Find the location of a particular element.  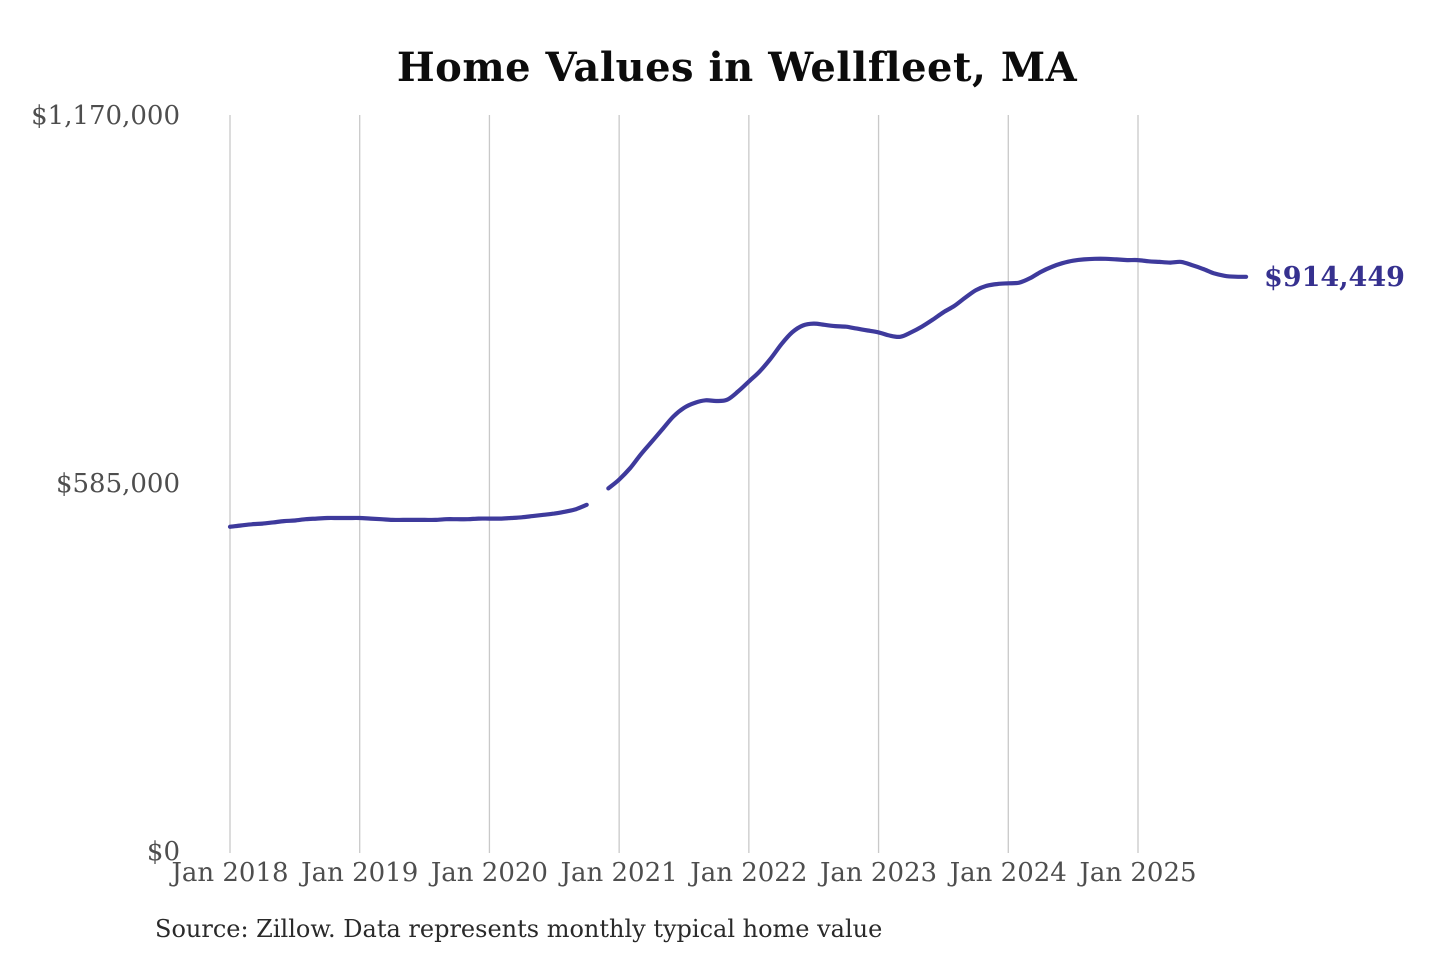

latest-value-label: $914,449 is located at coordinates (1334, 277).